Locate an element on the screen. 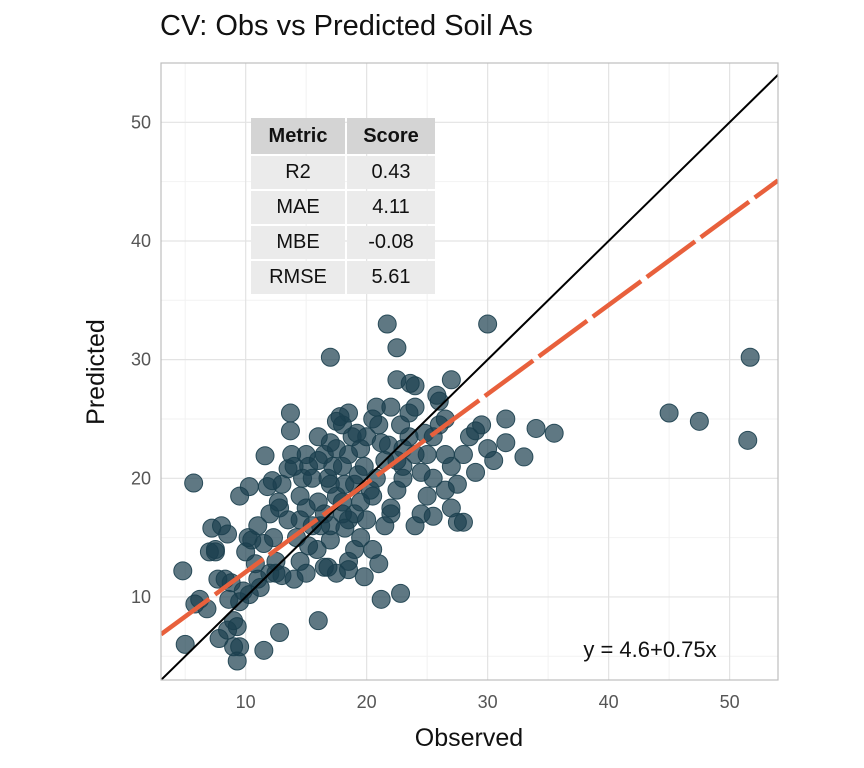 This screenshot has width=864, height=768. y-tick-label: 40 is located at coordinates (141, 241).